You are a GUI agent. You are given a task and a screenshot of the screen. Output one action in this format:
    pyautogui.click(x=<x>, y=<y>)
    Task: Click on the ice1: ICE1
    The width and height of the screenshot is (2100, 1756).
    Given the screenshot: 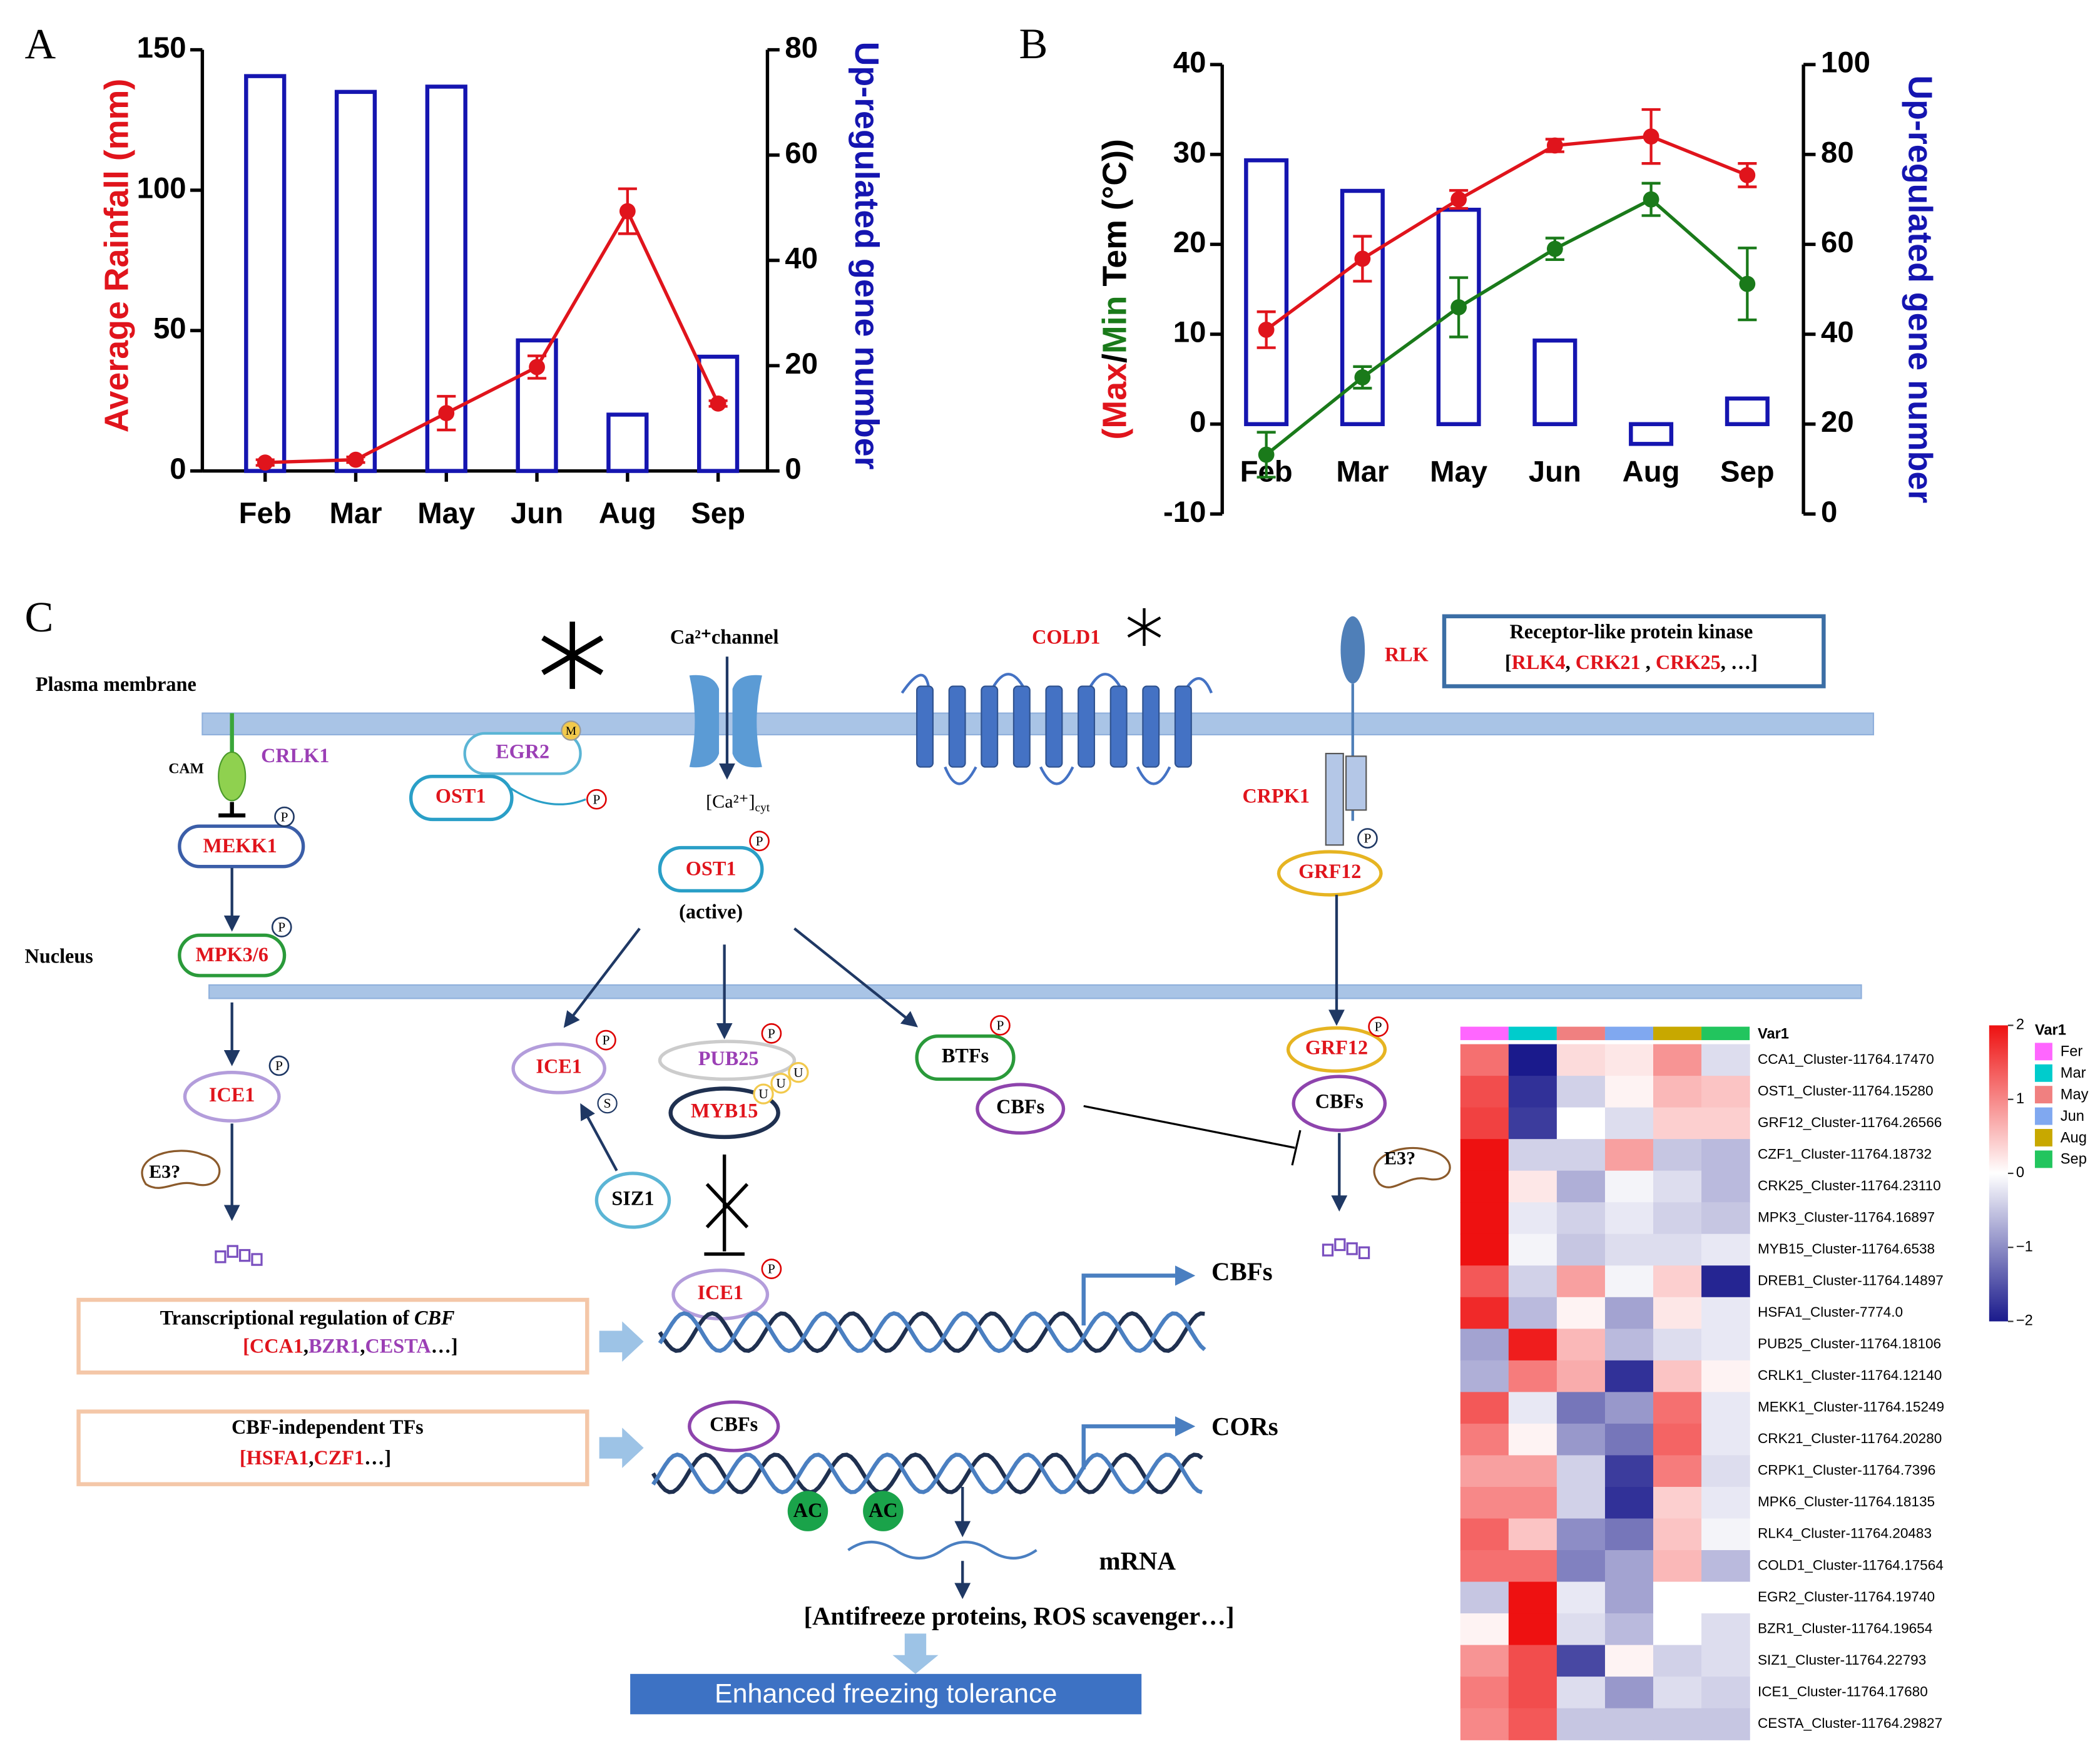 What is the action you would take?
    pyautogui.click(x=558, y=1066)
    